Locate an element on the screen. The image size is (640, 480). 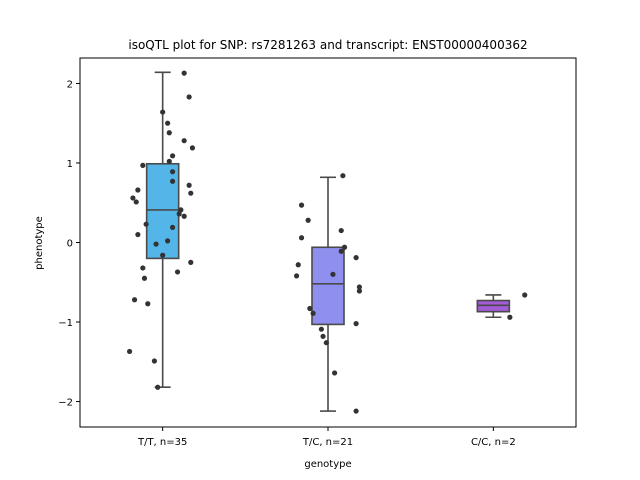
y-axis: −2 −1 0 1 2 is located at coordinates (69, 244).